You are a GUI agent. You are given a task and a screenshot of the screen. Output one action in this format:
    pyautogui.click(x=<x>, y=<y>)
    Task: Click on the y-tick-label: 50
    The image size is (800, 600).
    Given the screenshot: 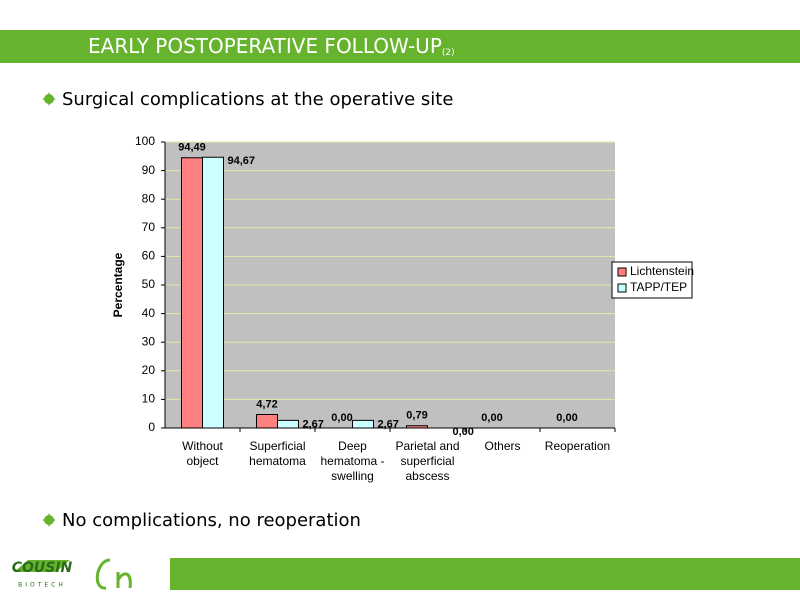 What is the action you would take?
    pyautogui.click(x=149, y=284)
    